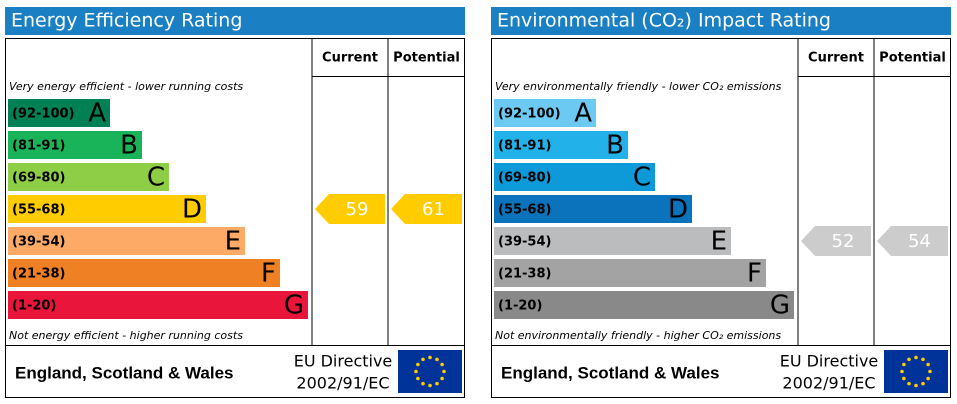 Image resolution: width=957 pixels, height=404 pixels. What do you see at coordinates (919, 241) in the screenshot?
I see `rating-value: 54` at bounding box center [919, 241].